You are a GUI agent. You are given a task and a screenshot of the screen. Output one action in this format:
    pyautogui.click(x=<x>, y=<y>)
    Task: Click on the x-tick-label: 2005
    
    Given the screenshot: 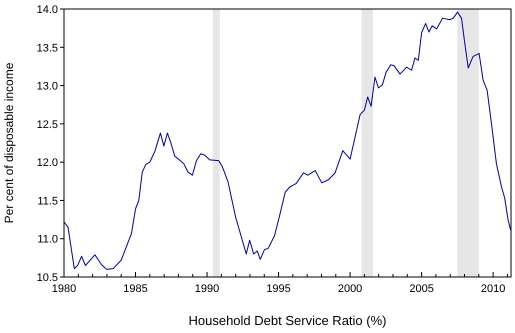 What is the action you would take?
    pyautogui.click(x=421, y=289)
    